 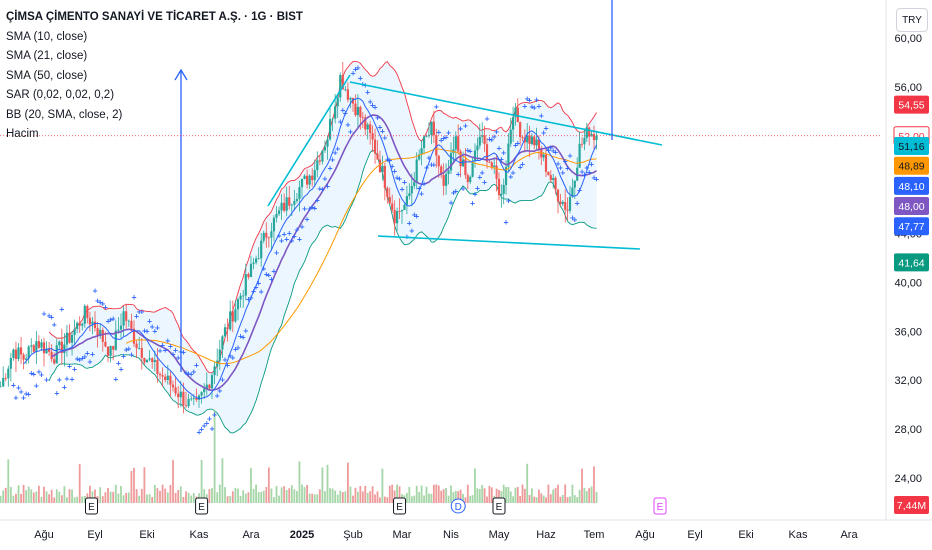 I want to click on legend-sma50: SMA (50, close), so click(x=47, y=75).